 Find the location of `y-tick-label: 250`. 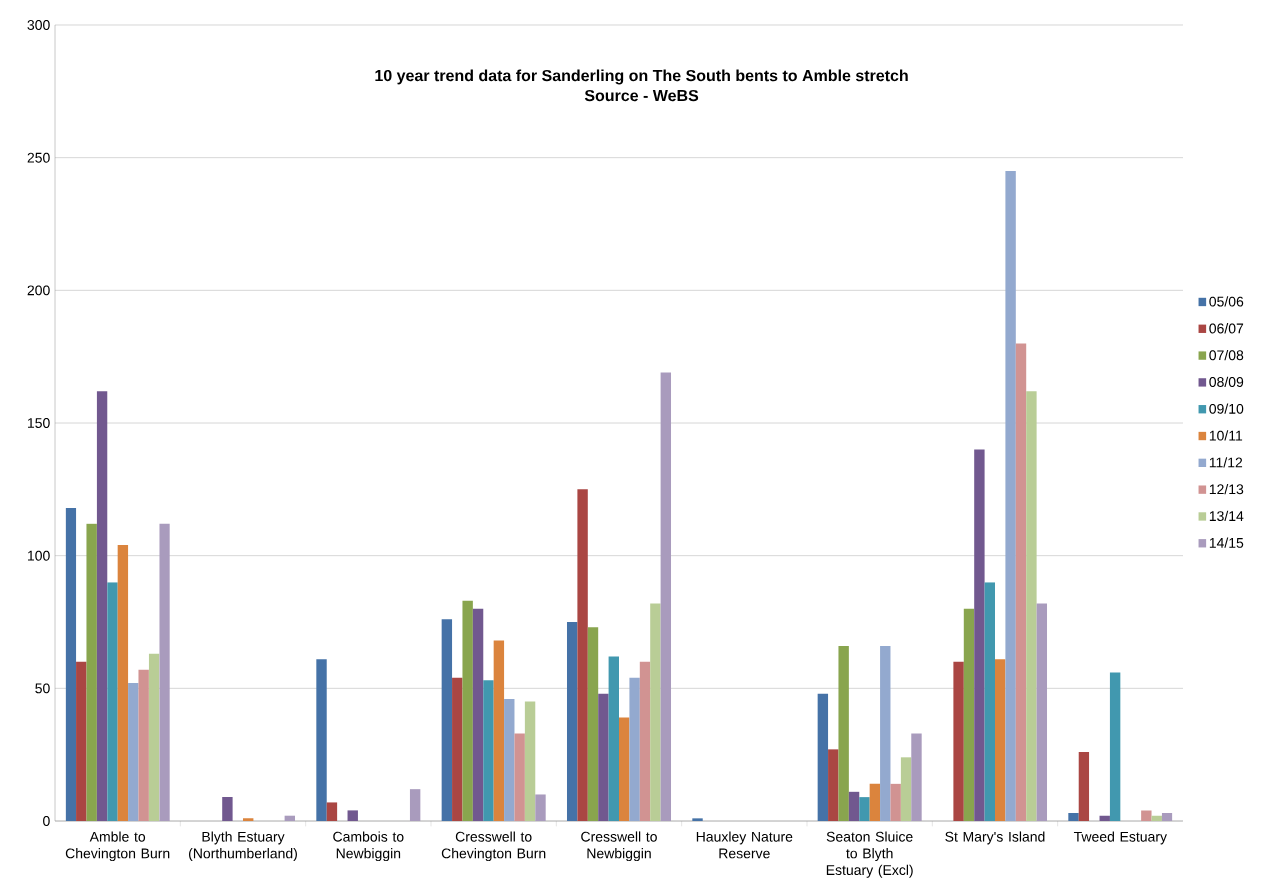

y-tick-label: 250 is located at coordinates (38, 157).